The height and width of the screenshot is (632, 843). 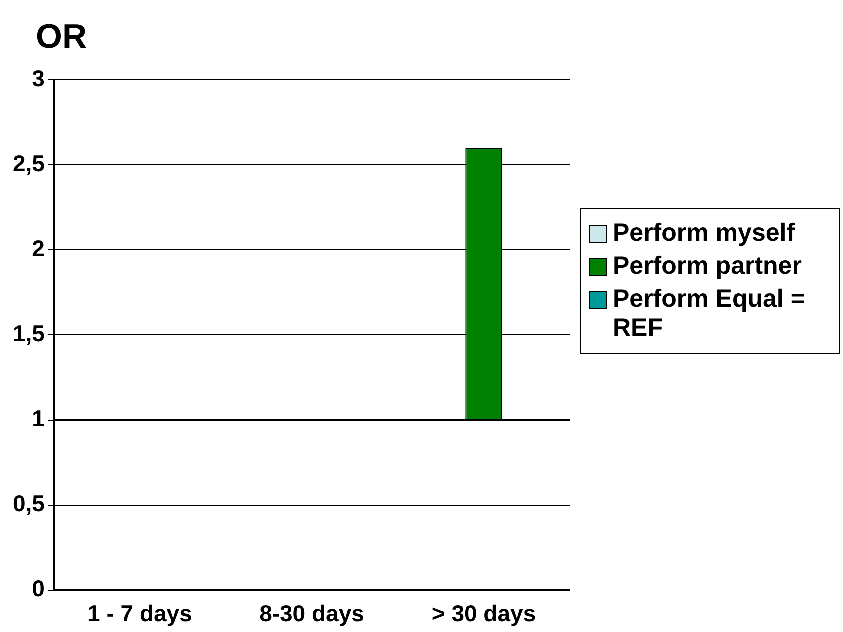 What do you see at coordinates (39, 419) in the screenshot?
I see `y-tick-label: 1` at bounding box center [39, 419].